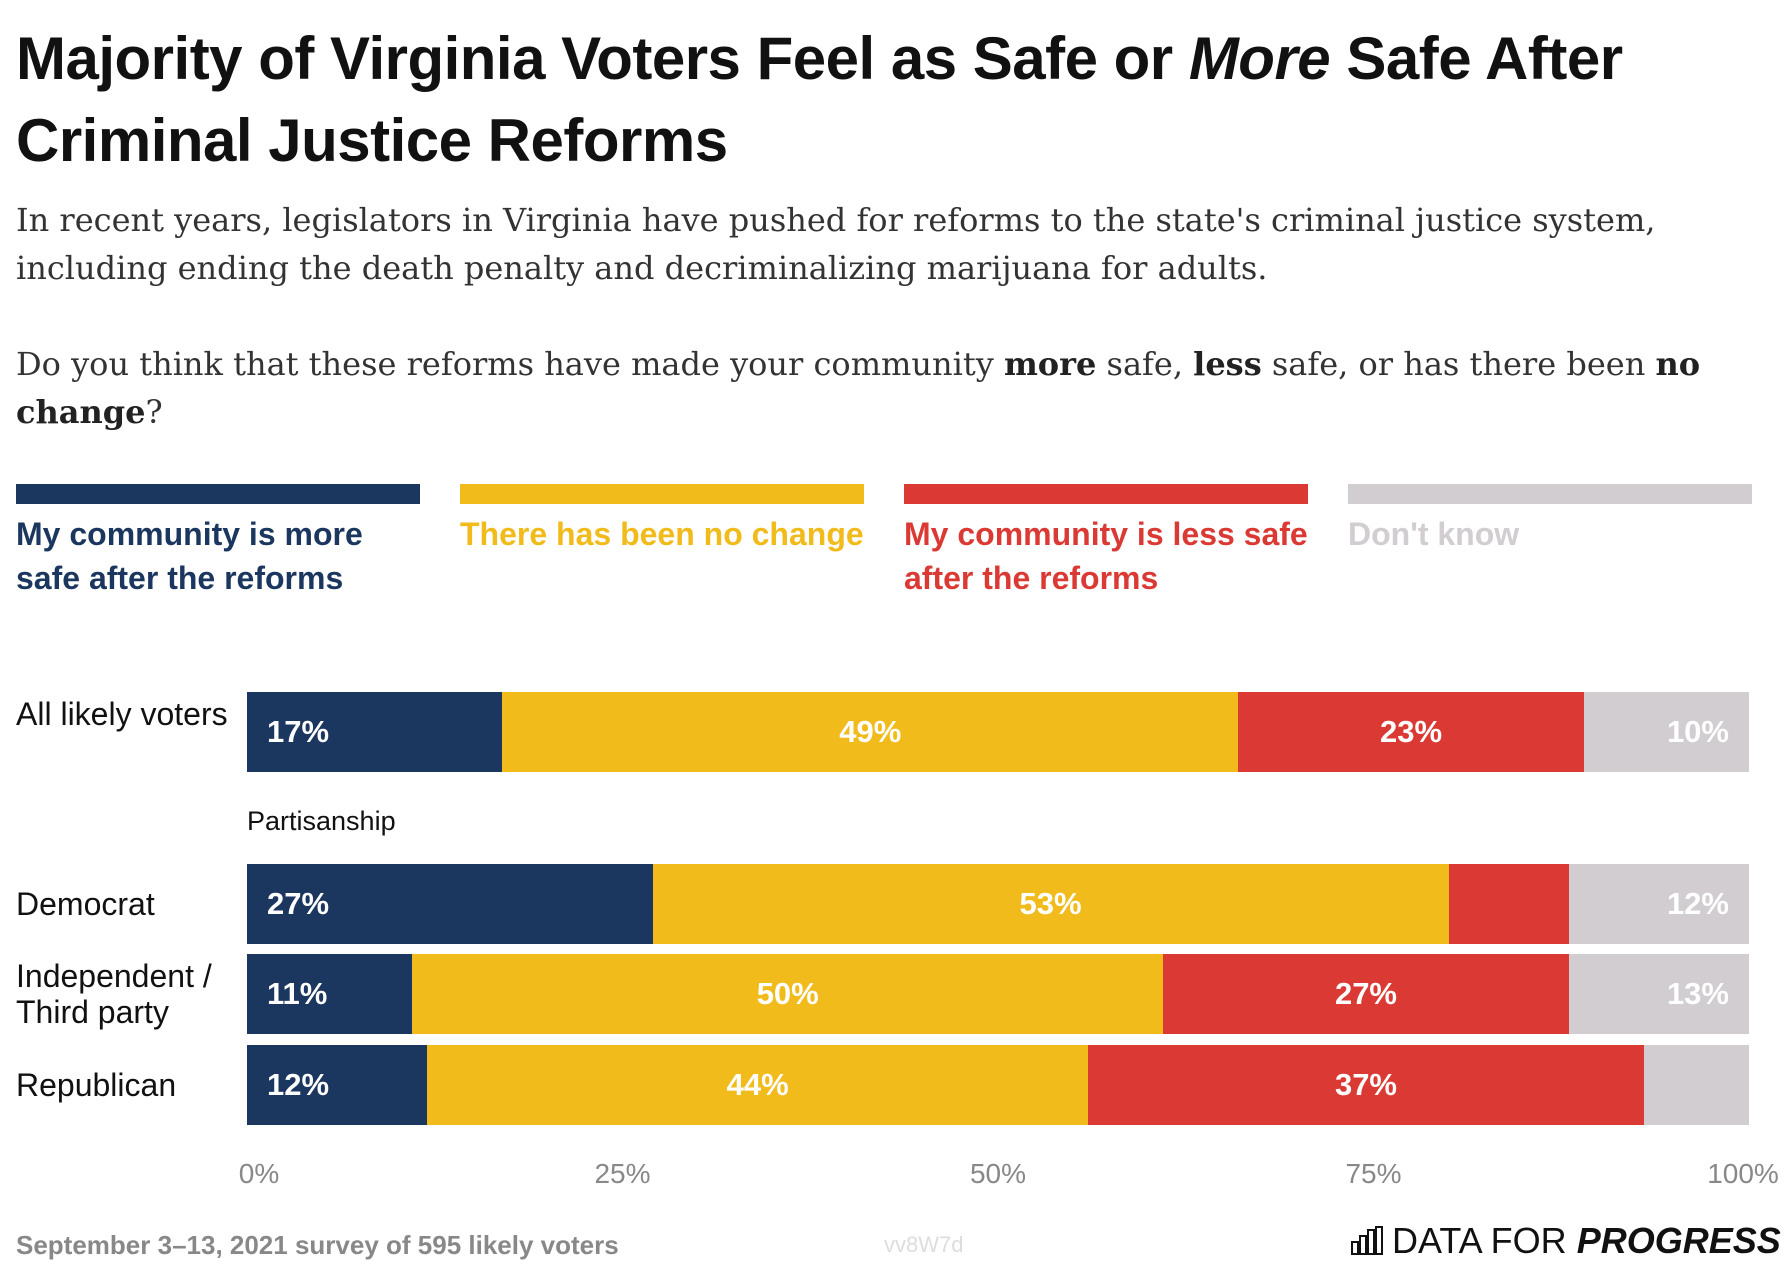 The width and height of the screenshot is (1790, 1274). I want to click on x-tick-label: 75%, so click(1373, 1173).